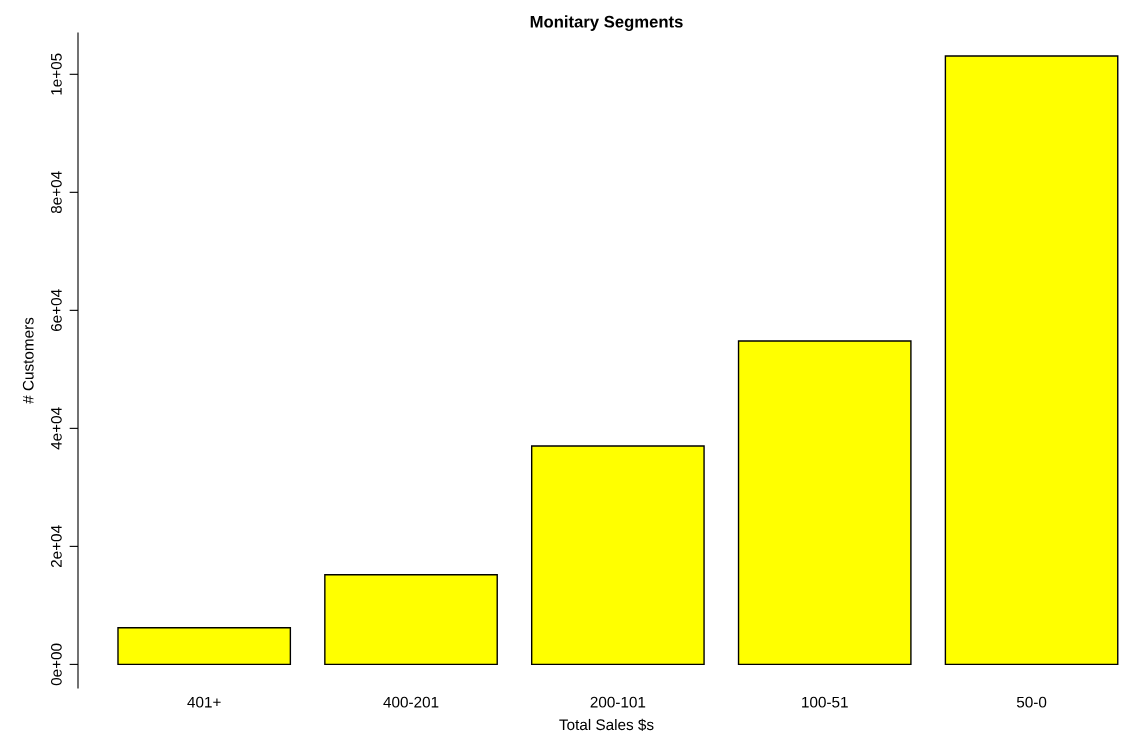  I want to click on x-tick-label: 400-201, so click(411, 702).